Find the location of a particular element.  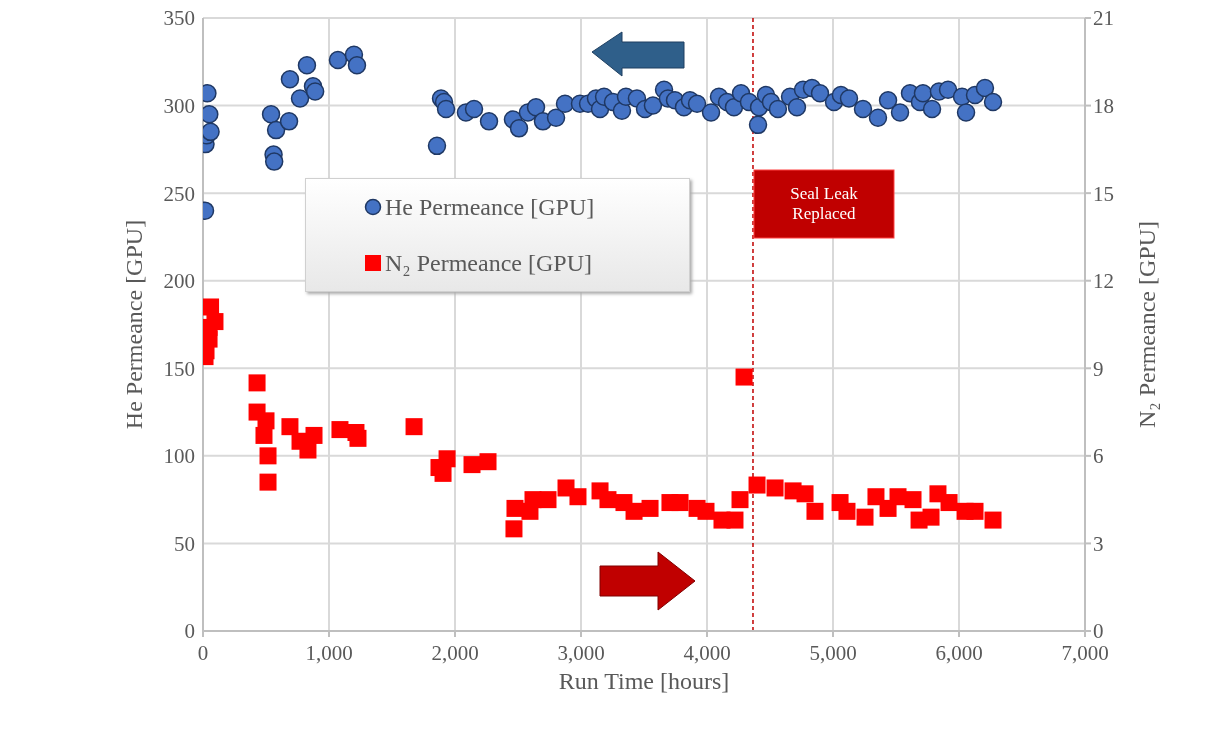

y2-tick-label: 15 is located at coordinates (1103, 193).